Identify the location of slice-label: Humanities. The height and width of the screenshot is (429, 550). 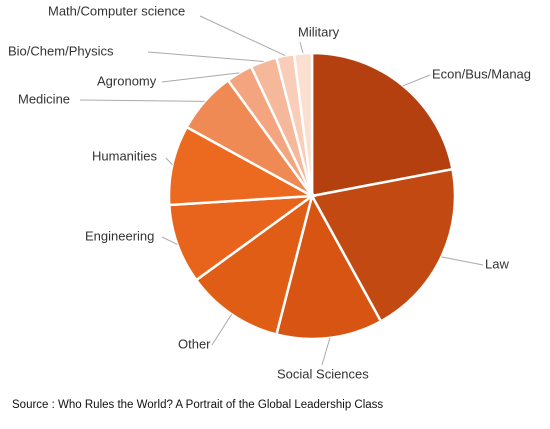
(125, 155).